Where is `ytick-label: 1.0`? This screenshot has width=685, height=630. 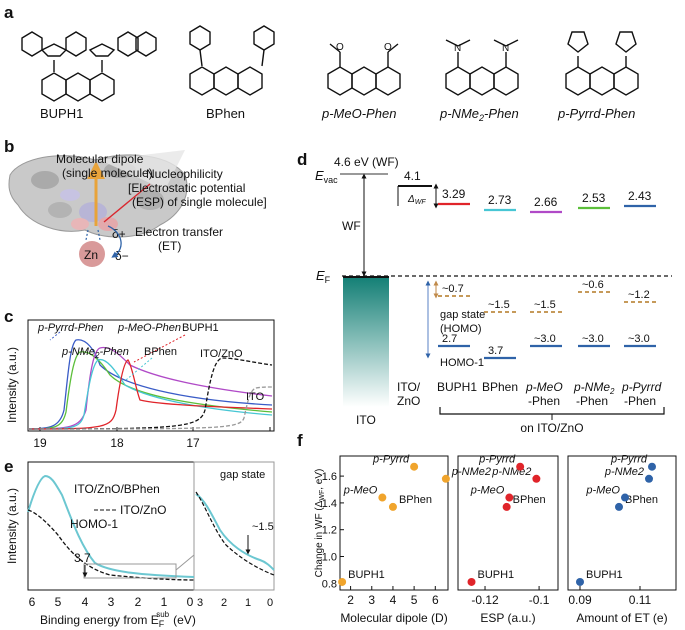 ytick-label: 1.0 is located at coordinates (329, 558).